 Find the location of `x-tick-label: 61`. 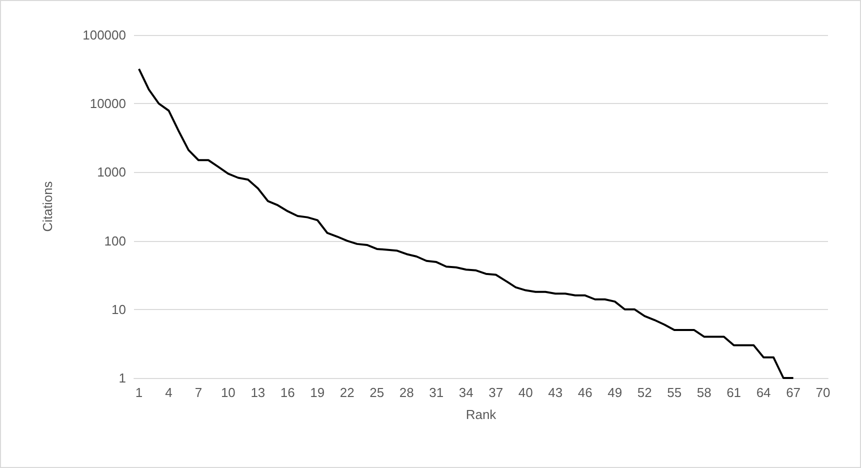

x-tick-label: 61 is located at coordinates (734, 392).